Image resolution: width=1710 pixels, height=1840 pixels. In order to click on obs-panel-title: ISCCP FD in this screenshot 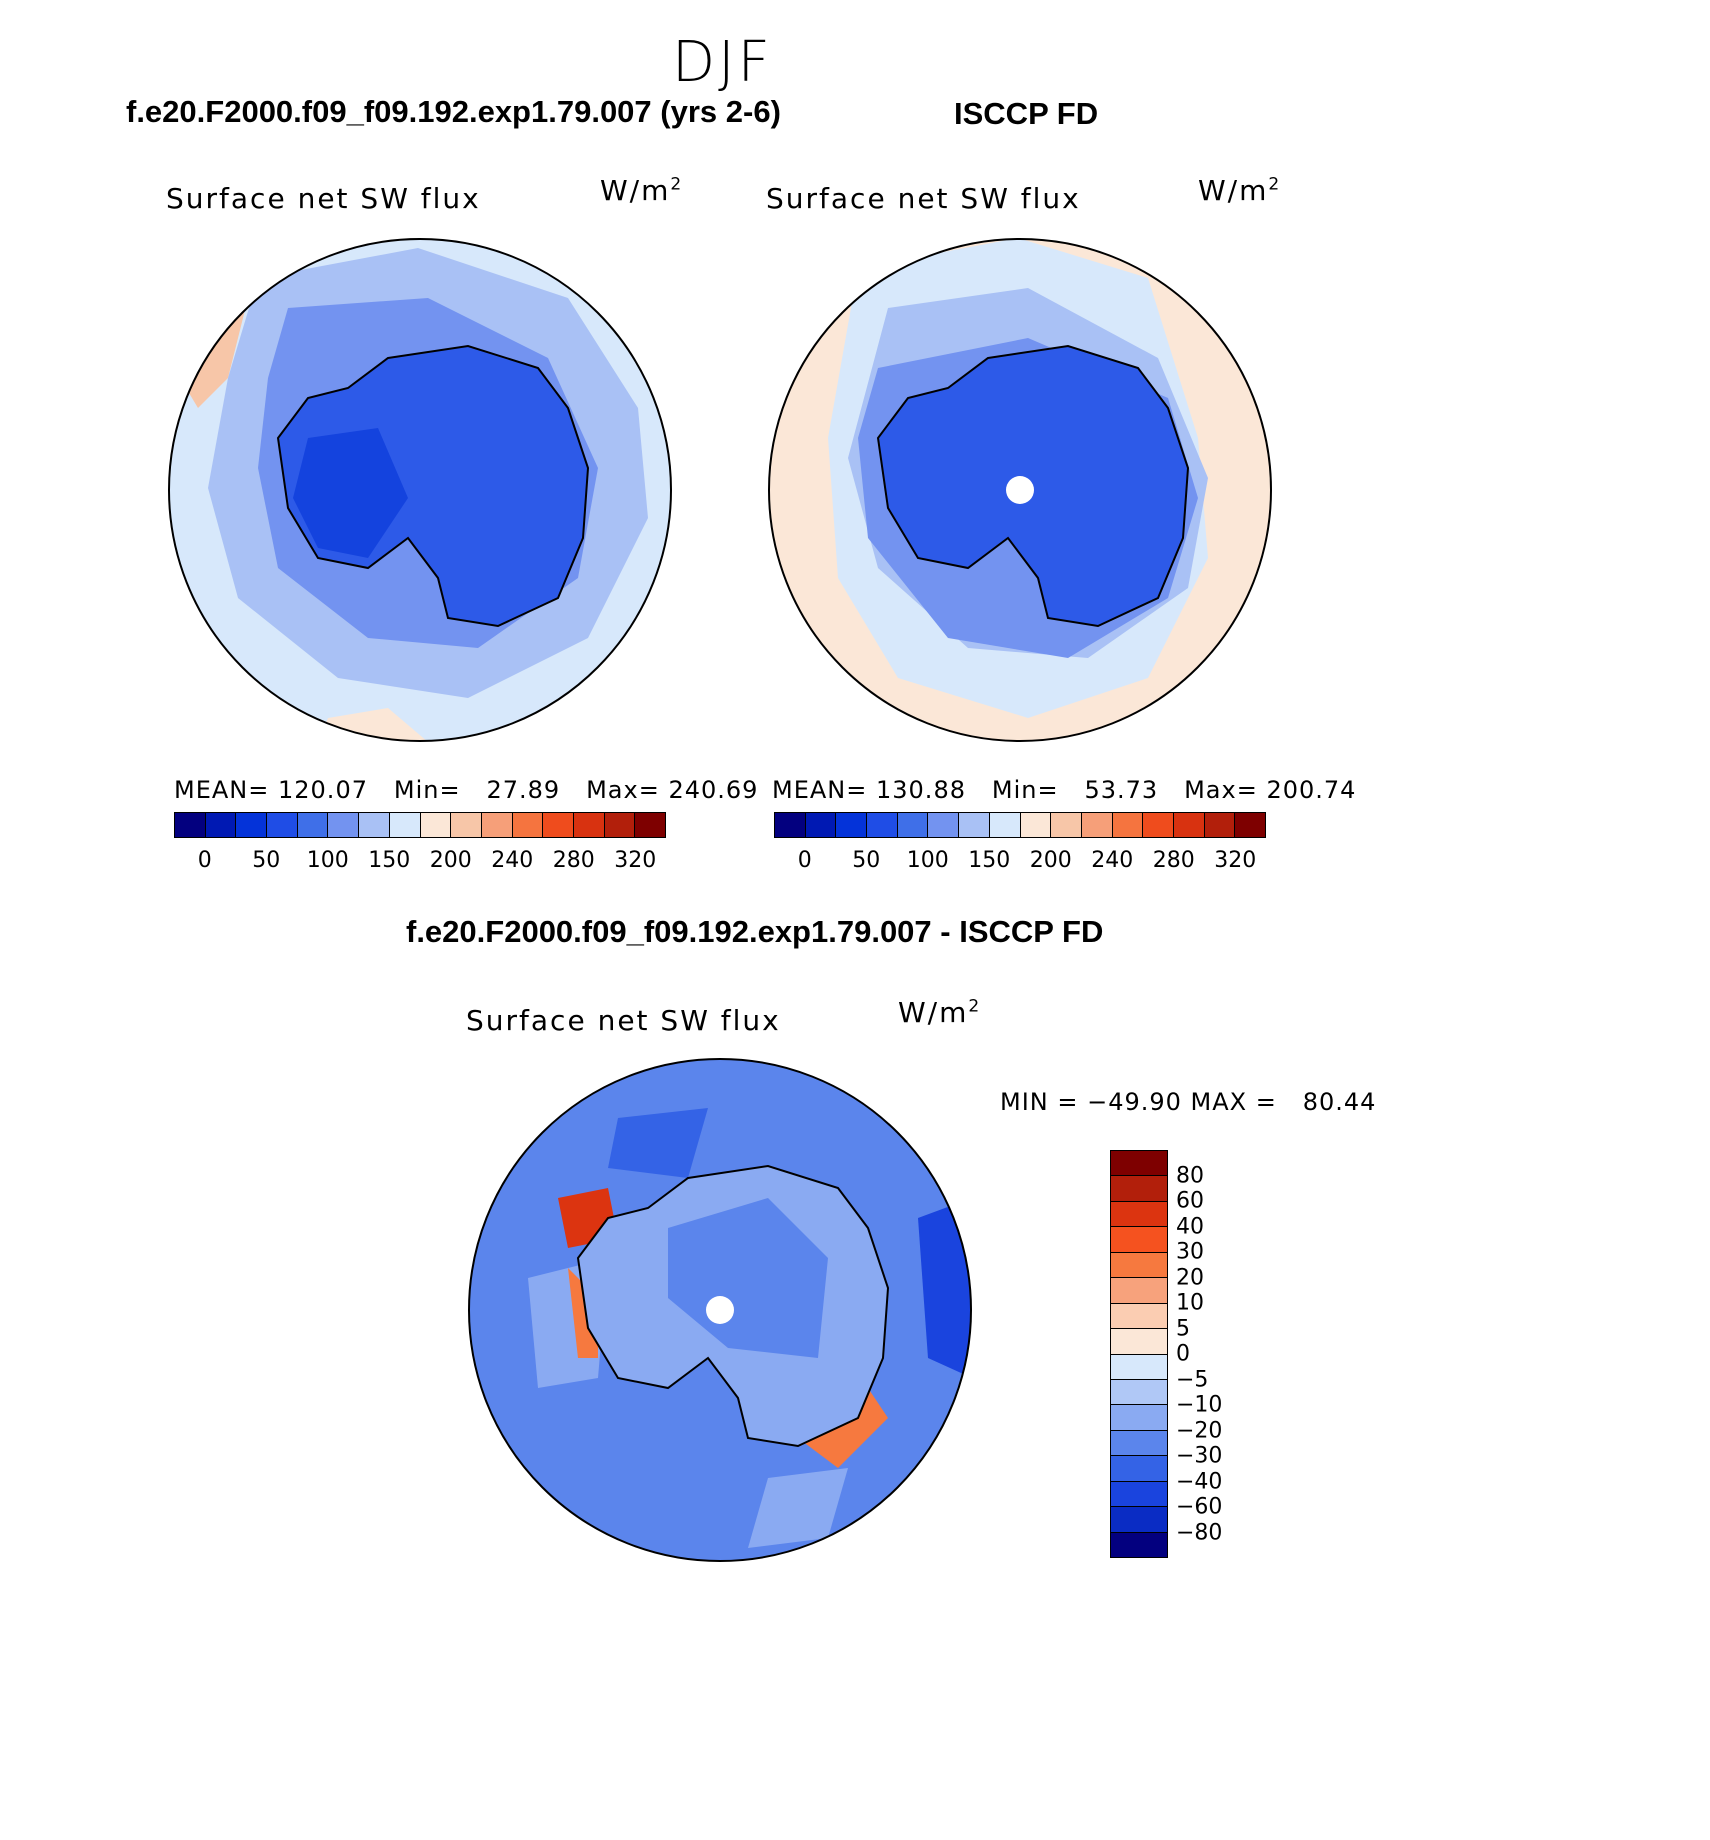, I will do `click(1026, 113)`.